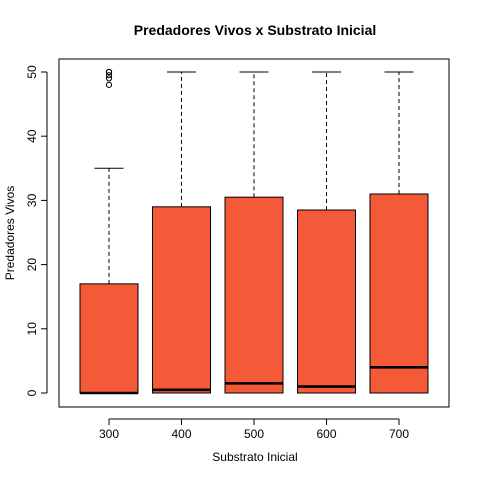  What do you see at coordinates (32, 329) in the screenshot?
I see `y-tick-label: 10` at bounding box center [32, 329].